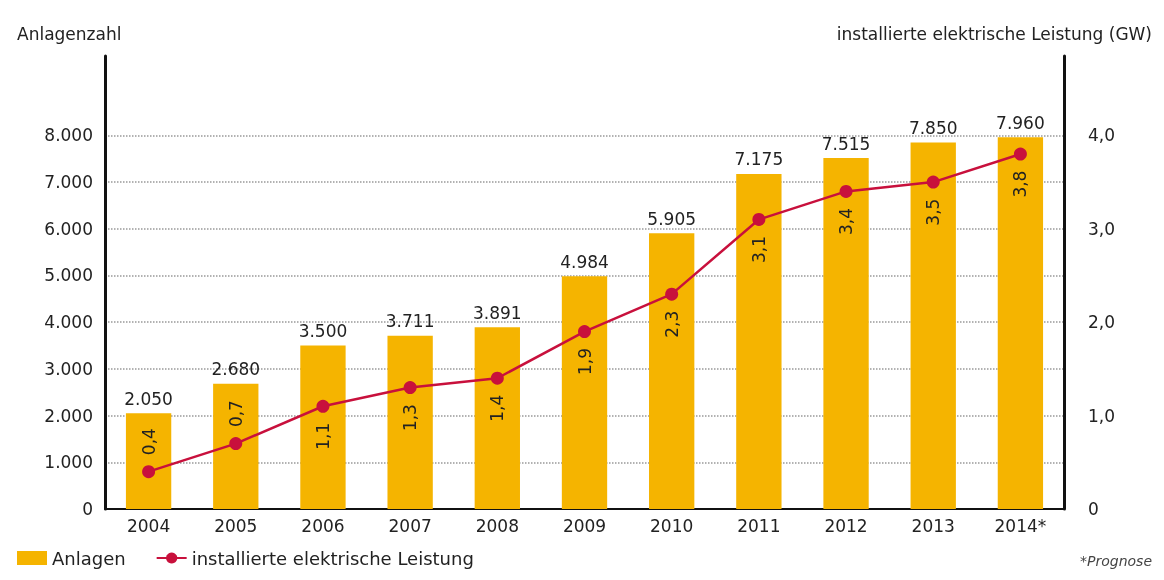 The image size is (1164, 580). Describe the element at coordinates (89, 558) in the screenshot. I see `legend-label: Anlagen` at that location.